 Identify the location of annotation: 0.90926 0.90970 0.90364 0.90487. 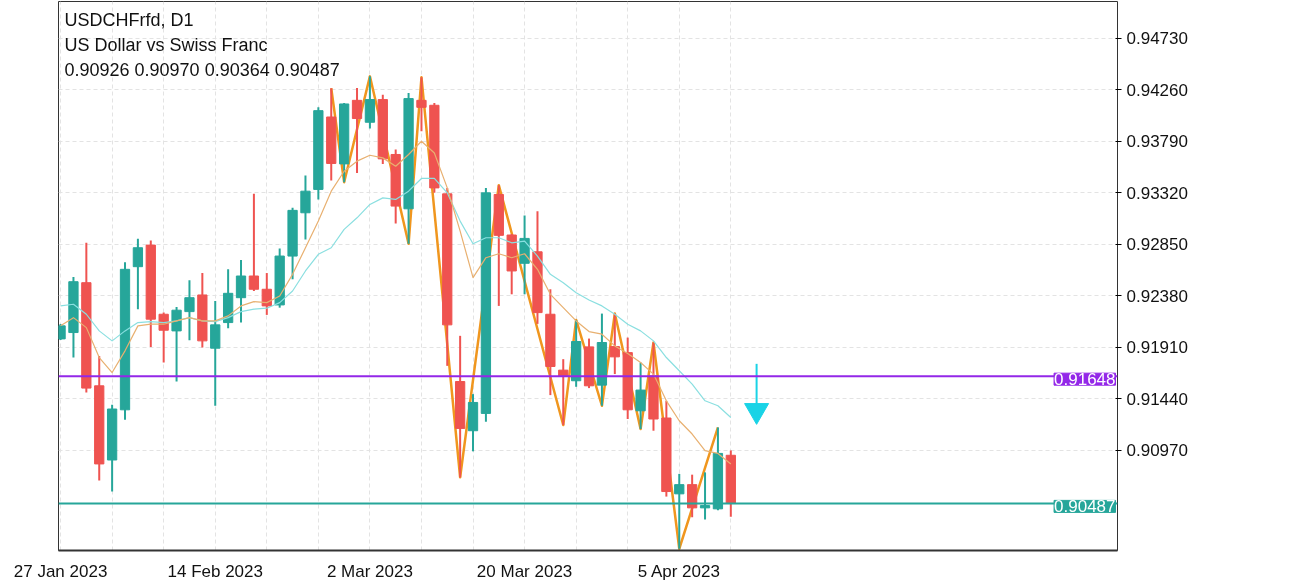
(202, 69).